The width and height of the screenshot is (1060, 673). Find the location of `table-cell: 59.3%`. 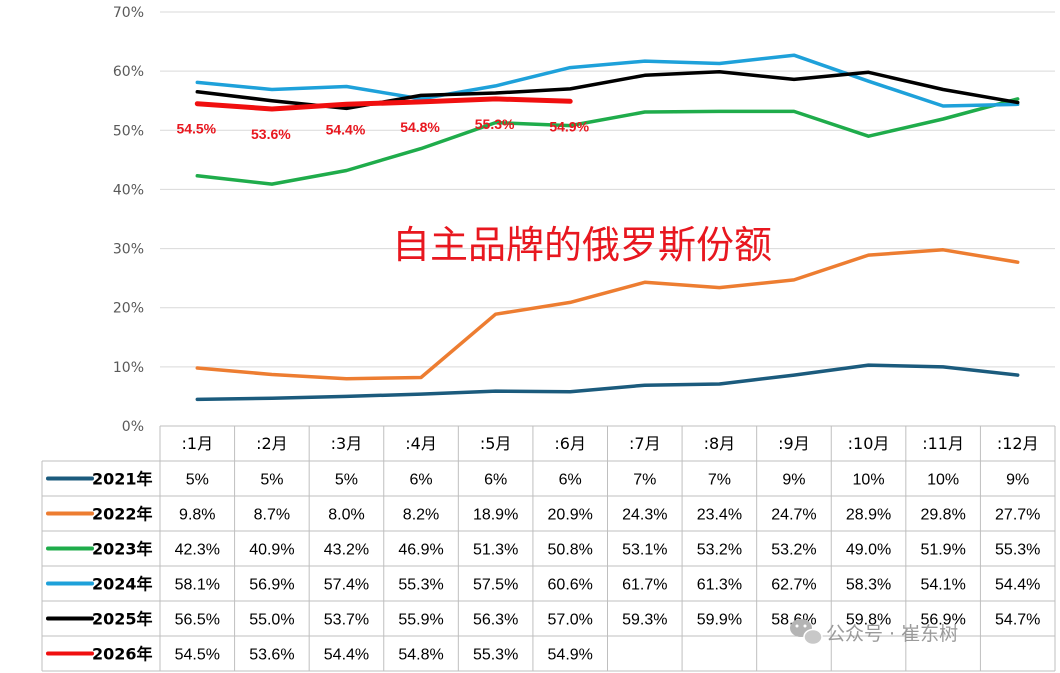

table-cell: 59.3% is located at coordinates (644, 620).